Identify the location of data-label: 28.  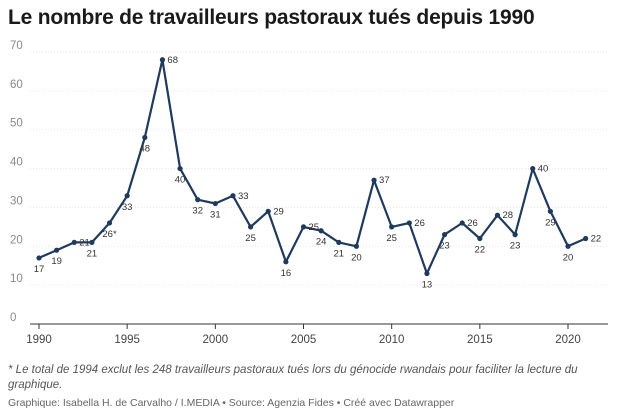
(507, 215).